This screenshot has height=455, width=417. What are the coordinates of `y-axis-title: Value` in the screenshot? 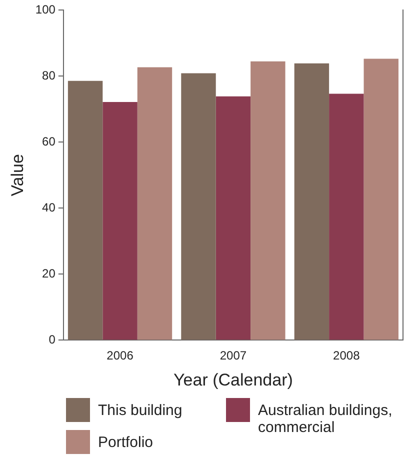 It's located at (17, 175).